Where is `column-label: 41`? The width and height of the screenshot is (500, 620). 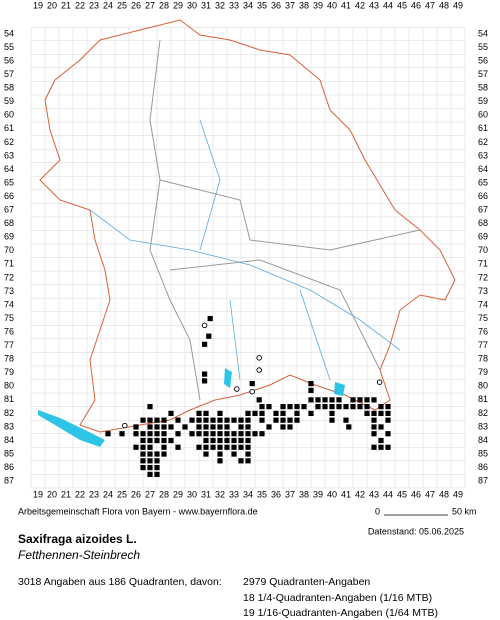
column-label: 41 is located at coordinates (346, 5).